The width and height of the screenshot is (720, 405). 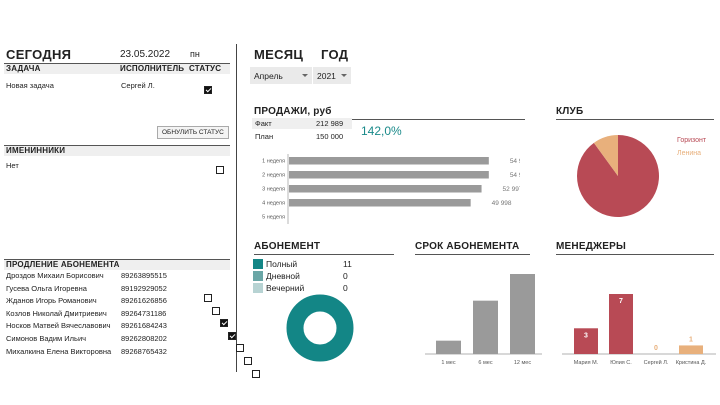 What do you see at coordinates (330, 136) in the screenshot?
I see `plan-value: 150 000` at bounding box center [330, 136].